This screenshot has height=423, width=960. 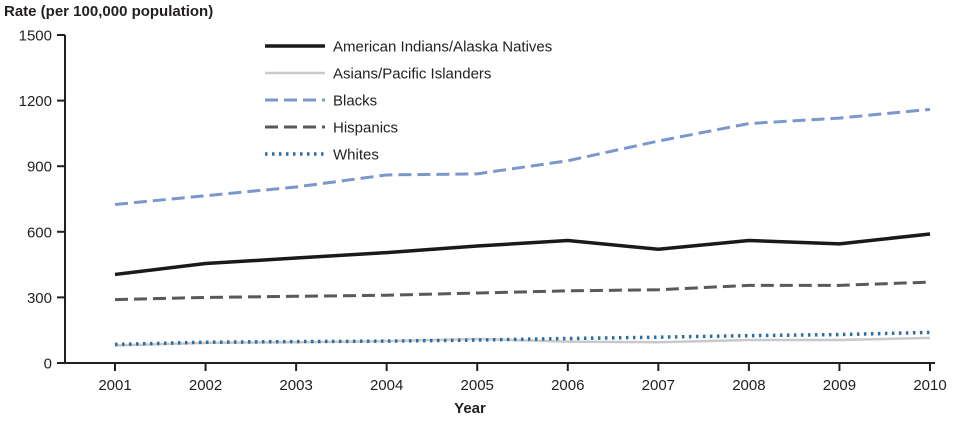 What do you see at coordinates (355, 101) in the screenshot?
I see `legend-label: Blacks` at bounding box center [355, 101].